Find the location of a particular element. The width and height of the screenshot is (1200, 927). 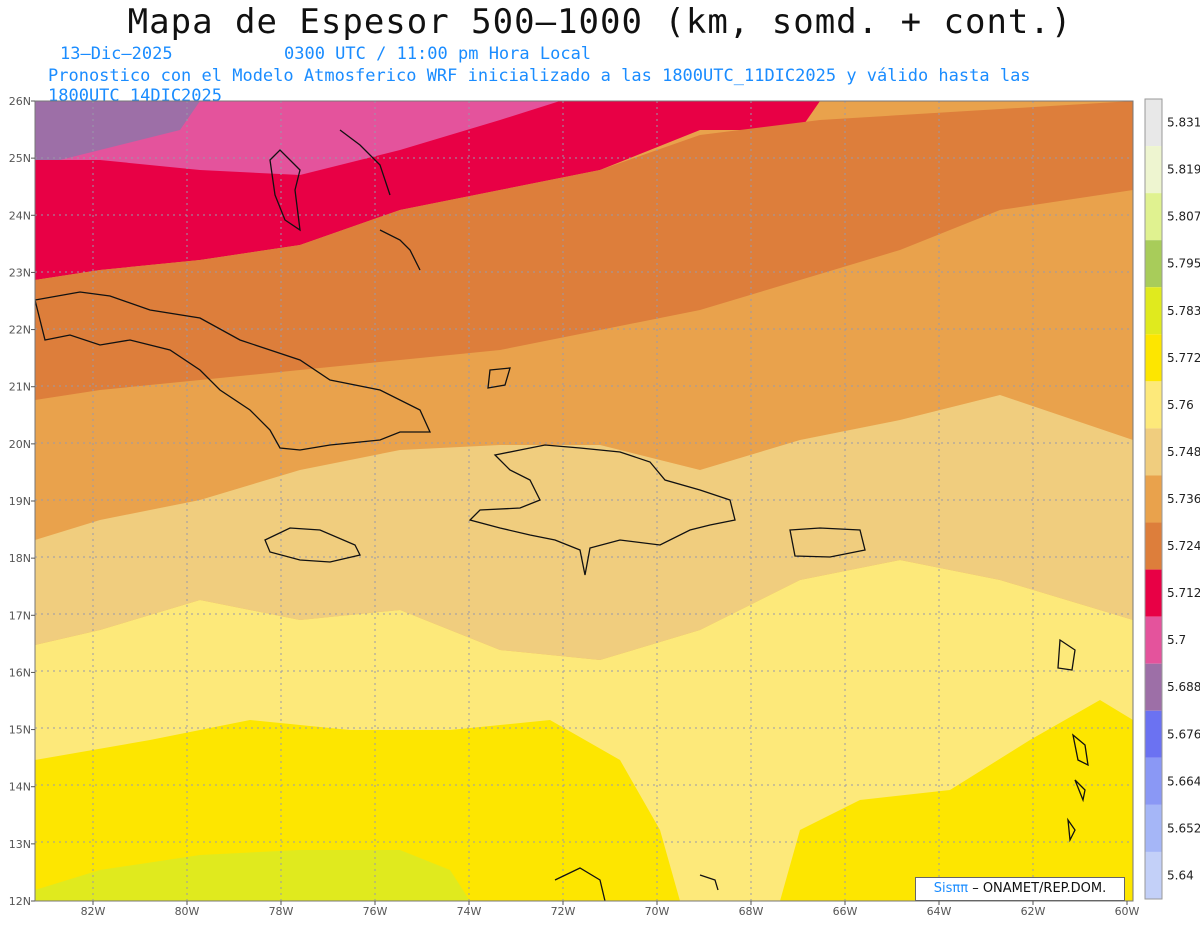

lon-label: 80W is located at coordinates (187, 911).